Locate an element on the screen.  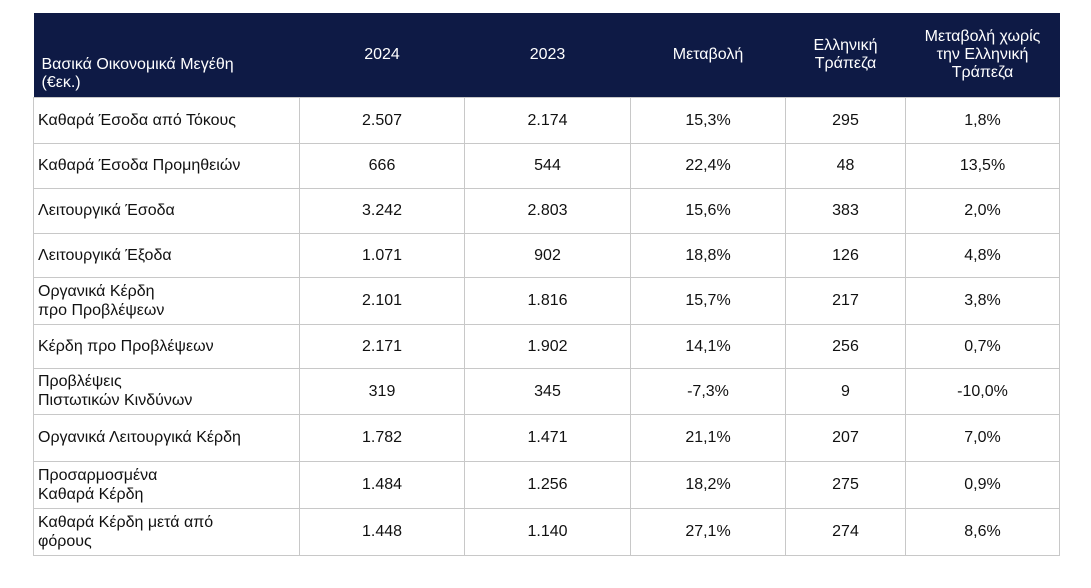
value-2023: 1.140 is located at coordinates (547, 531).